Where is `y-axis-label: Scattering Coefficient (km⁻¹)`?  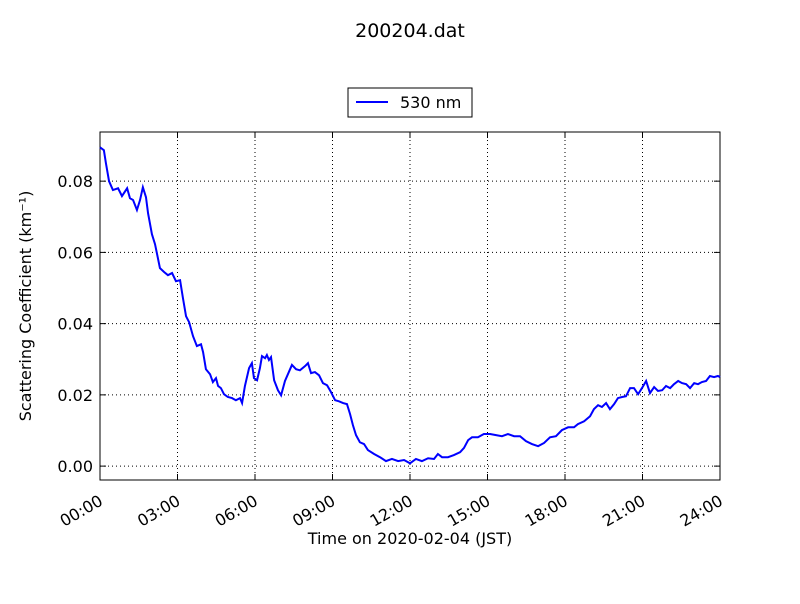 y-axis-label: Scattering Coefficient (km⁻¹) is located at coordinates (25, 306).